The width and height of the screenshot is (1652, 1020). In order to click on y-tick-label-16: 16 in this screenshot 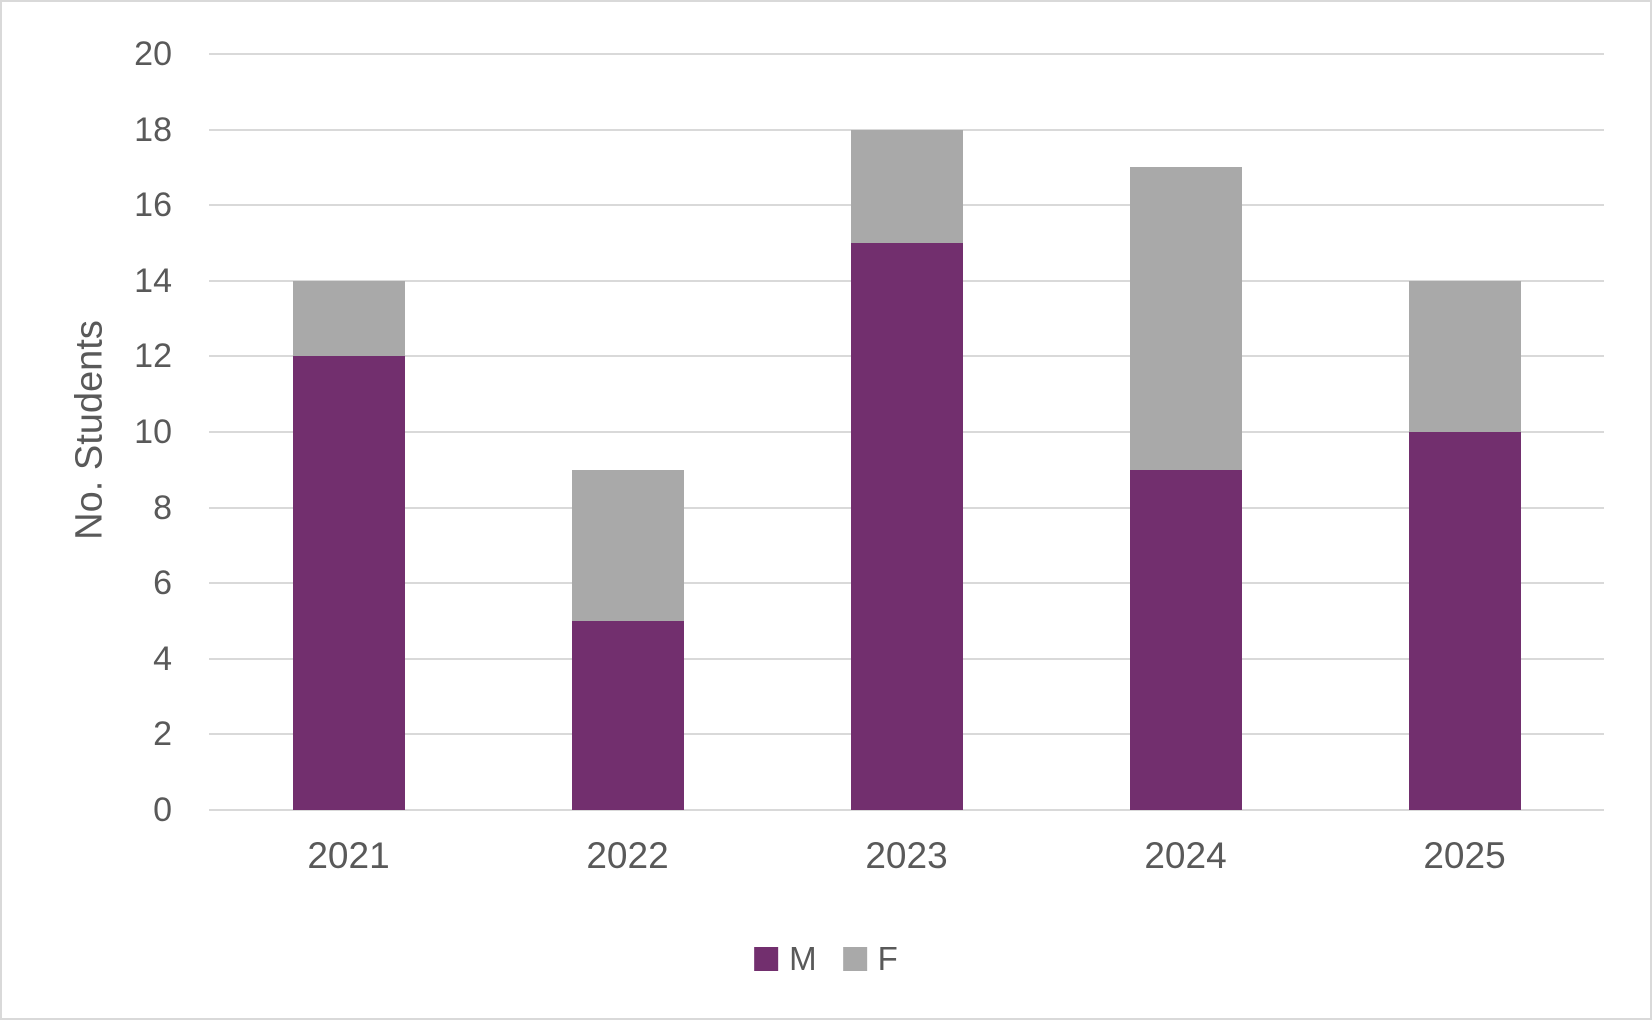, I will do `click(153, 205)`.